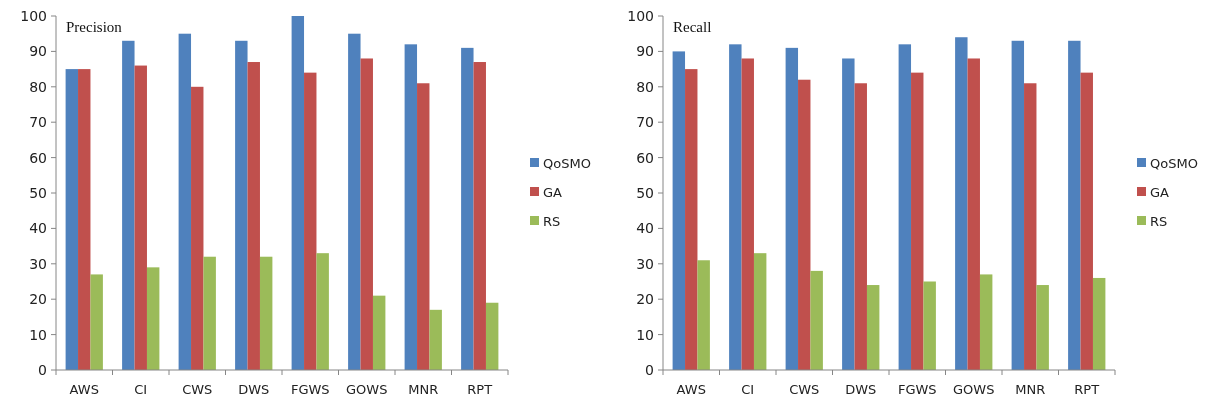 This screenshot has height=406, width=1215. Describe the element at coordinates (94, 27) in the screenshot. I see `chart-title: Precision` at that location.